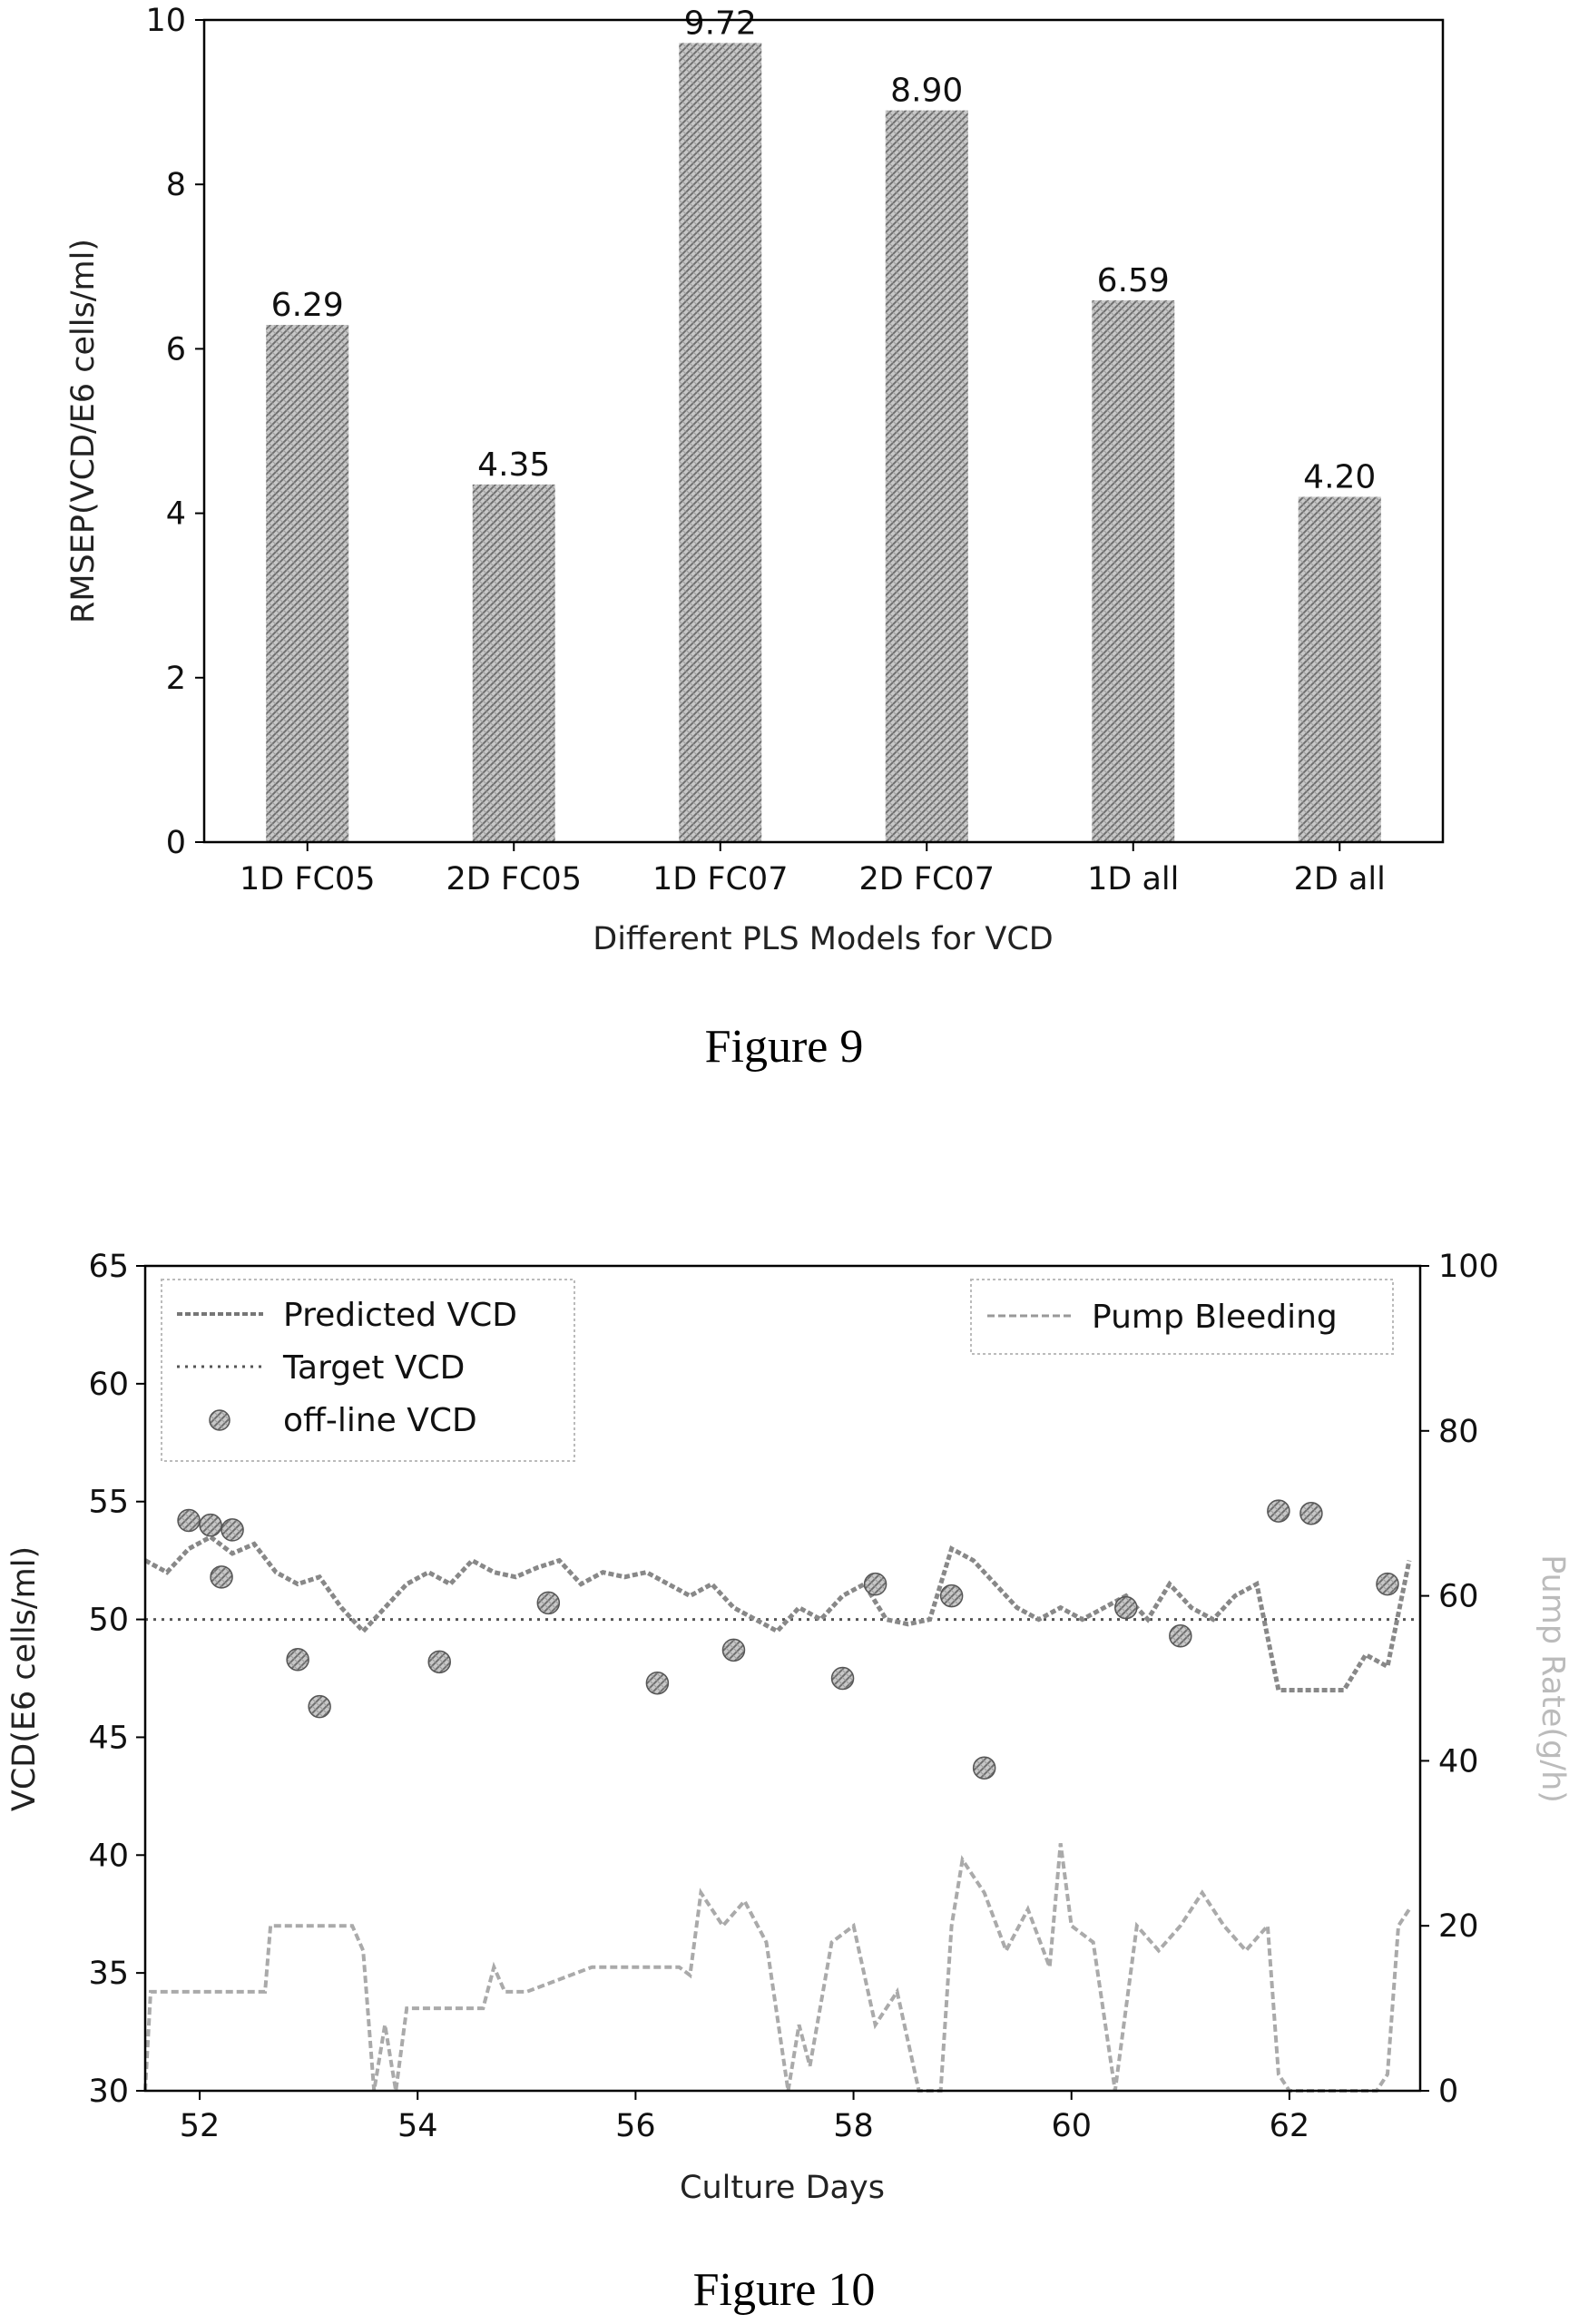 This screenshot has width=1569, height=2324. I want to click on y-tick-label: 40, so click(108, 1856).